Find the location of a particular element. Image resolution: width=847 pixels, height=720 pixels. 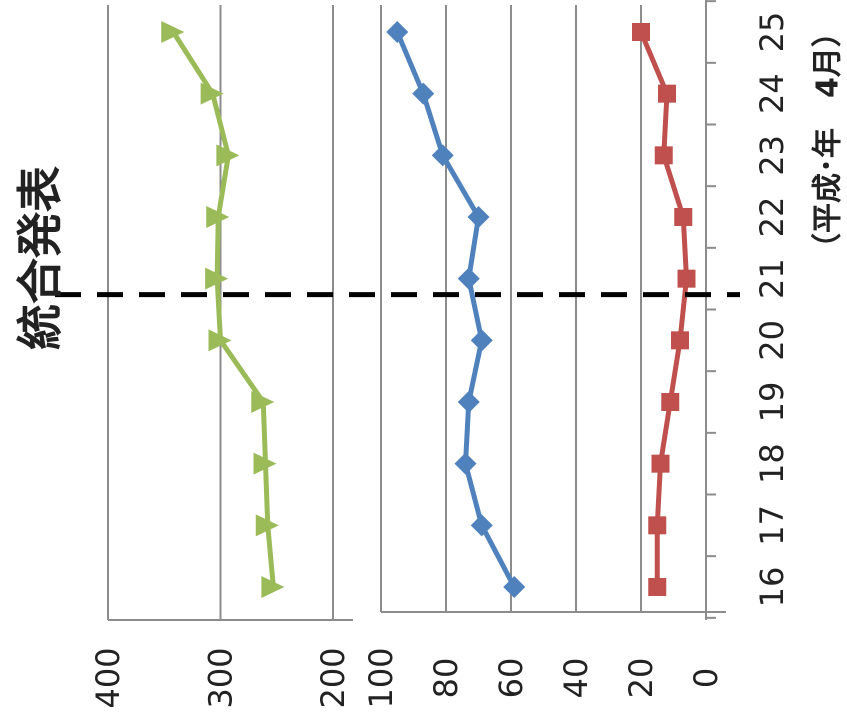

x-tick-label-21: 21 is located at coordinates (772, 278).